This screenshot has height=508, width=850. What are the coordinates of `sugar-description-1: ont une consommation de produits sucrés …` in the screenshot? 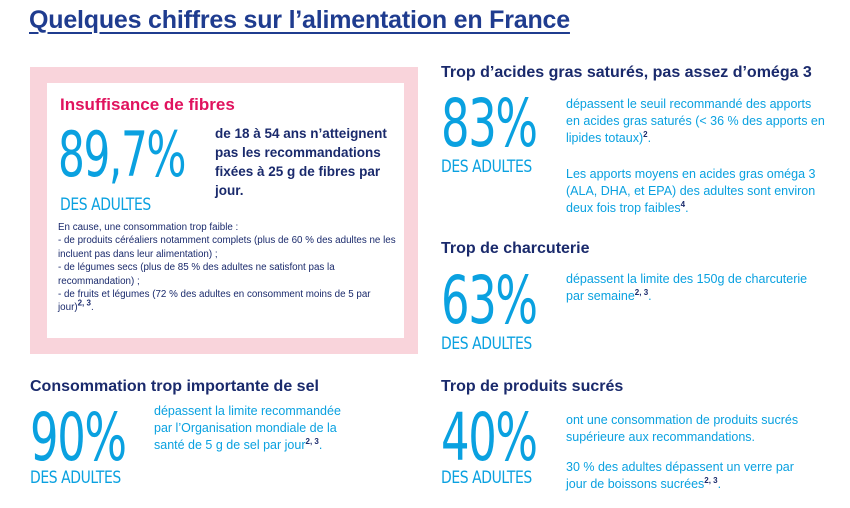 It's located at (682, 428).